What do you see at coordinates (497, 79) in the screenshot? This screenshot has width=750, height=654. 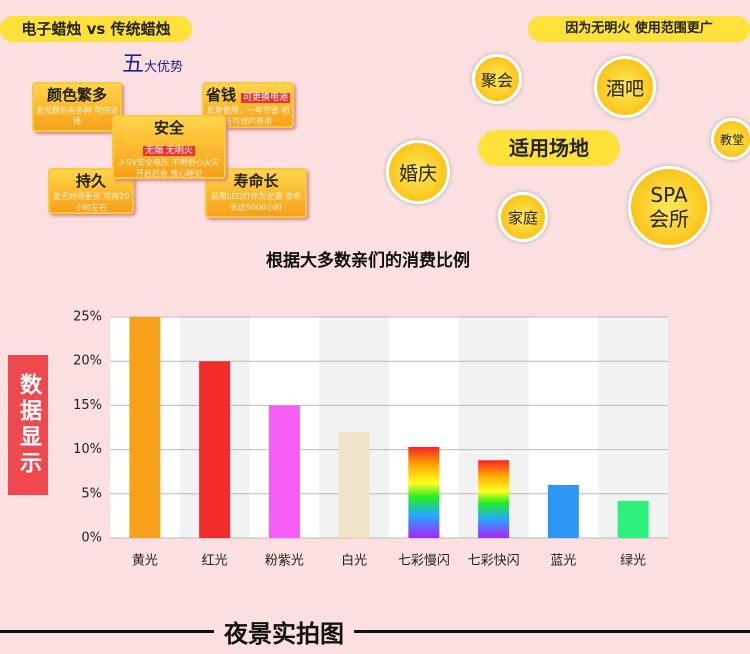 I see `venue: 聚会` at bounding box center [497, 79].